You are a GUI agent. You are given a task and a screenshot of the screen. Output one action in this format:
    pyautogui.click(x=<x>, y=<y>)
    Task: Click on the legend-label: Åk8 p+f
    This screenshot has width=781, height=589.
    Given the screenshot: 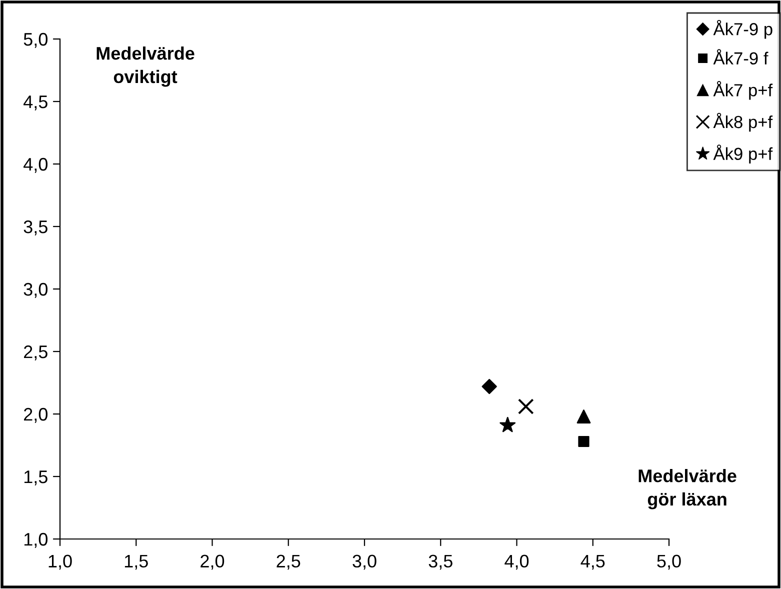 What is the action you would take?
    pyautogui.click(x=743, y=122)
    